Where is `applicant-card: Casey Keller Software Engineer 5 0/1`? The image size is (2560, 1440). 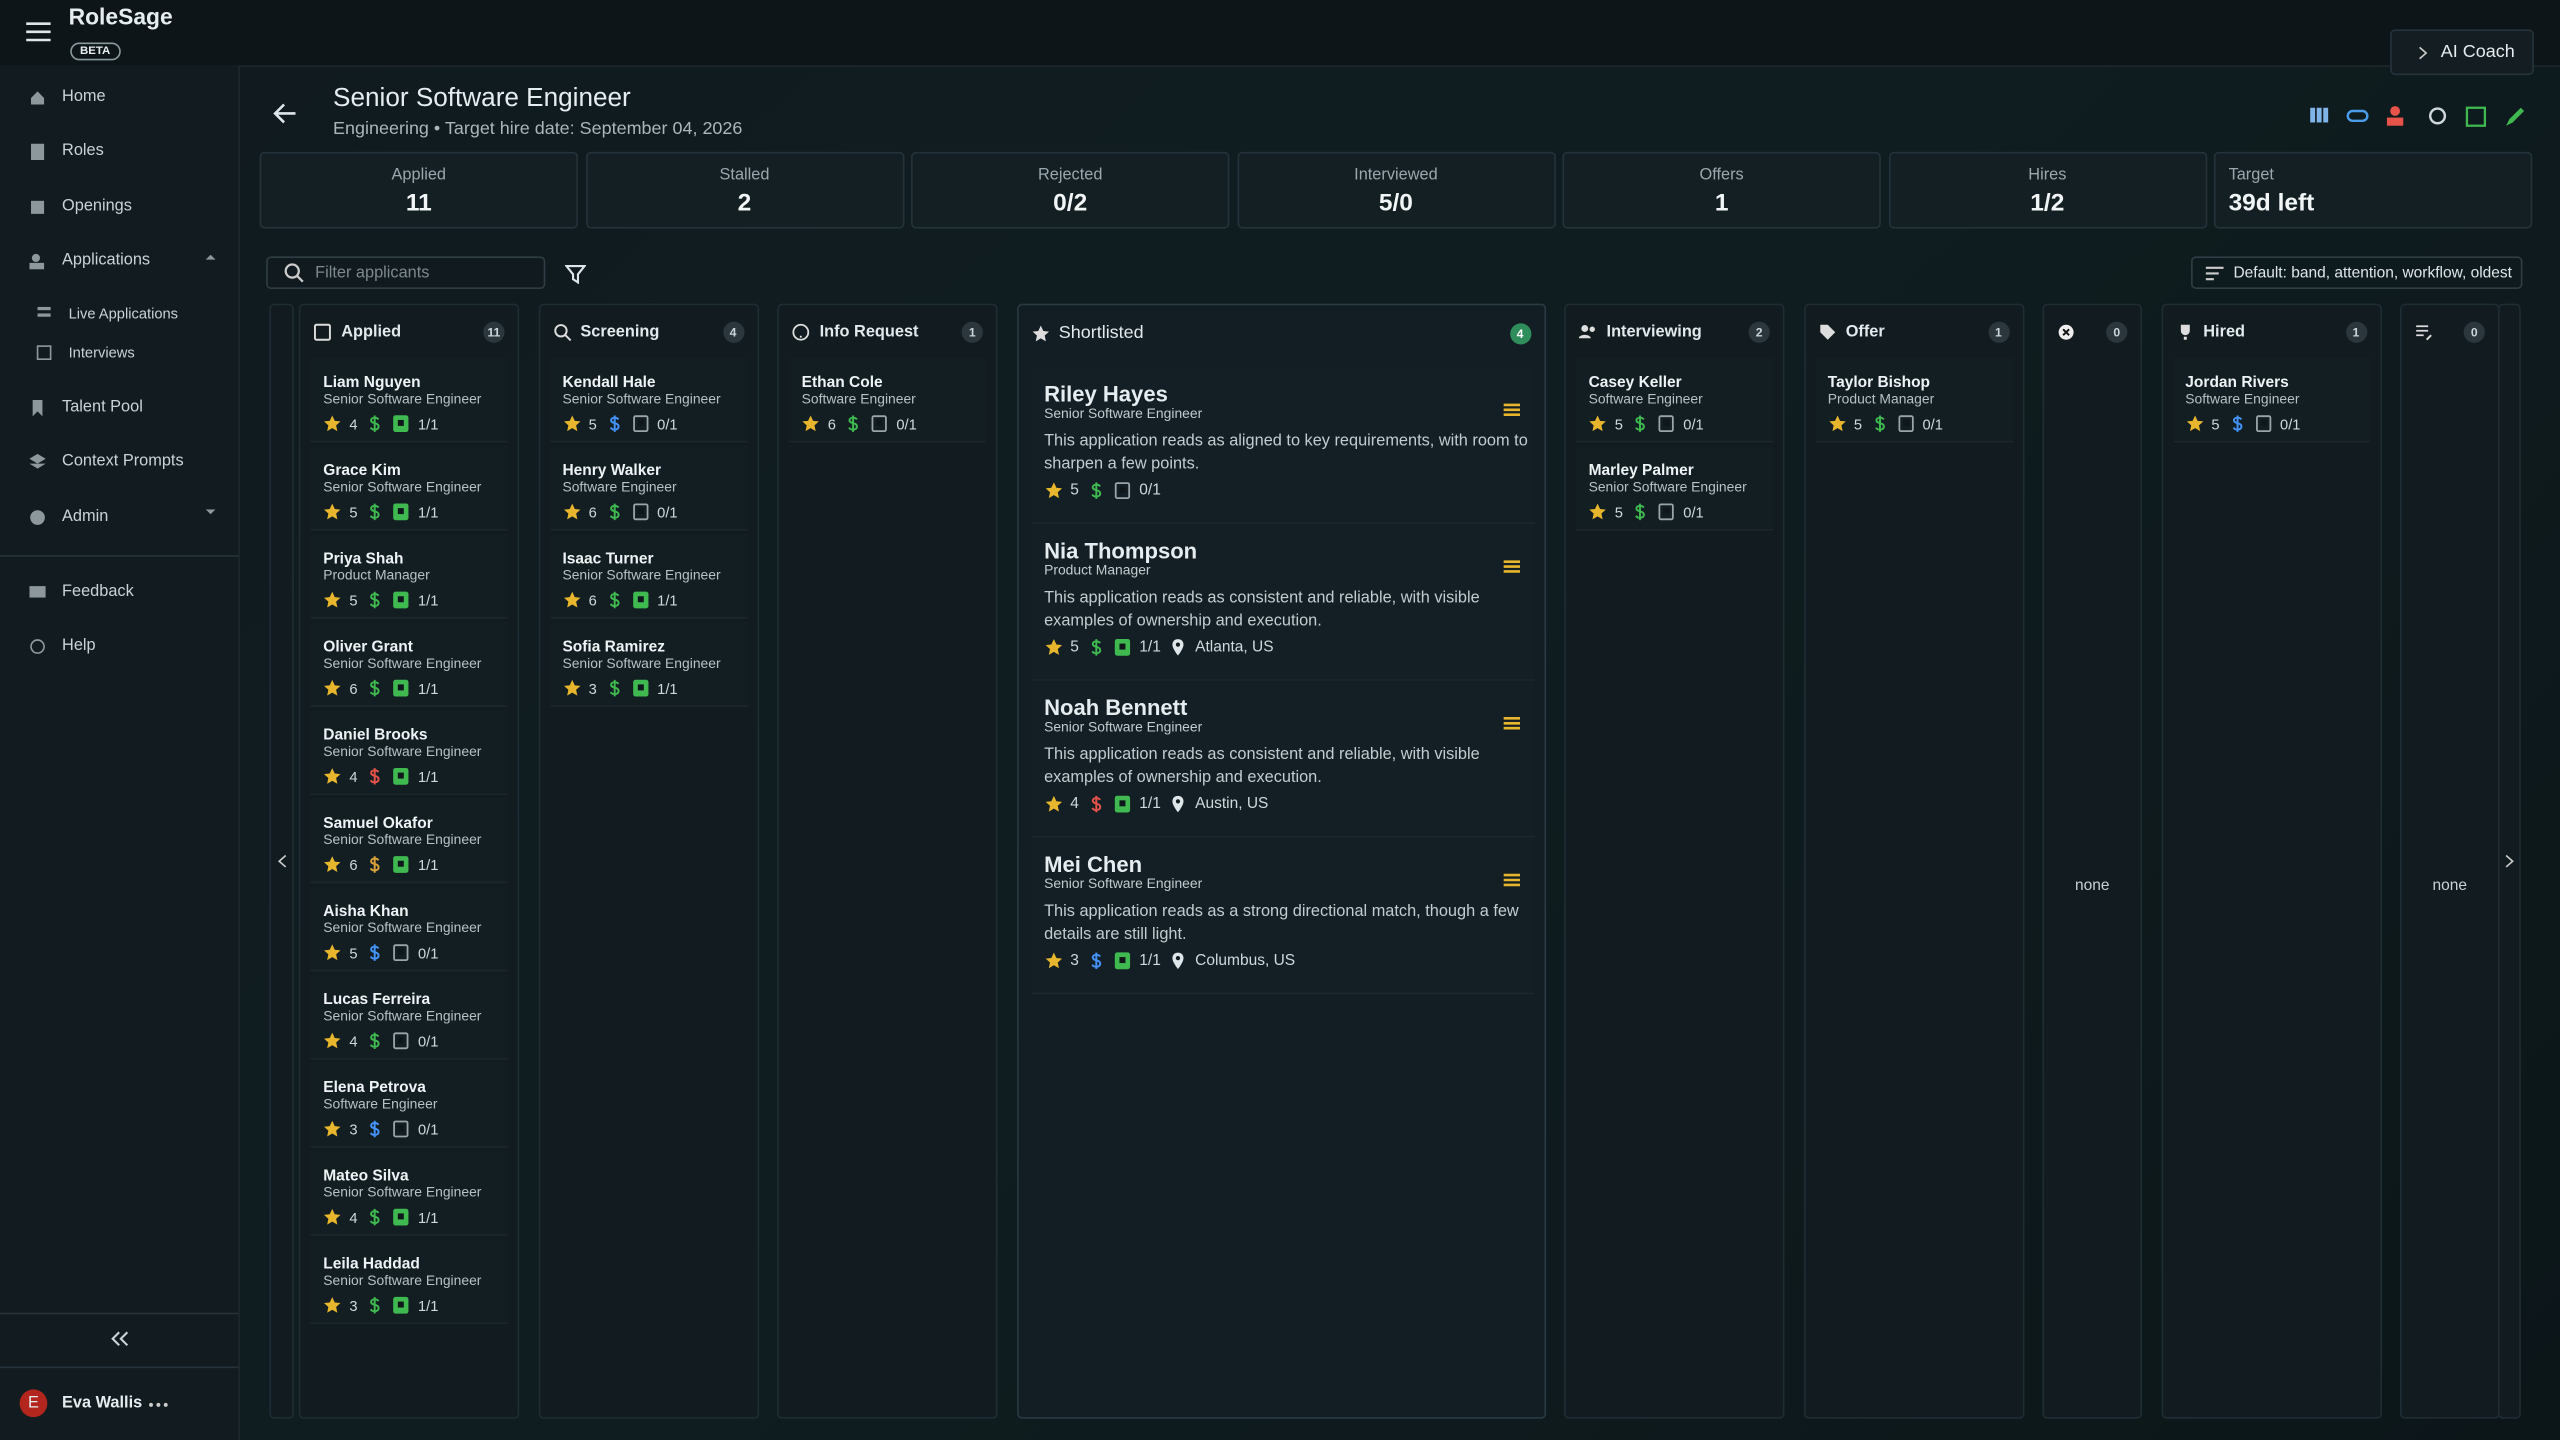
applicant-card: Casey Keller Software Engineer 5 0/1 is located at coordinates (1674, 400).